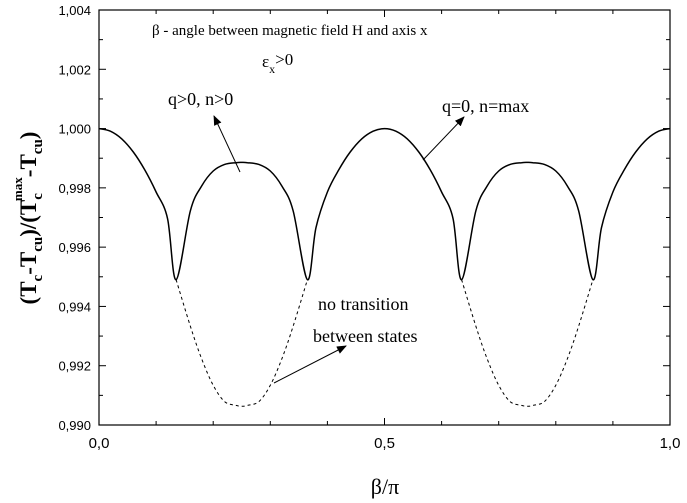 The width and height of the screenshot is (687, 503). I want to click on y-tick-label: 1,000, so click(74, 129).